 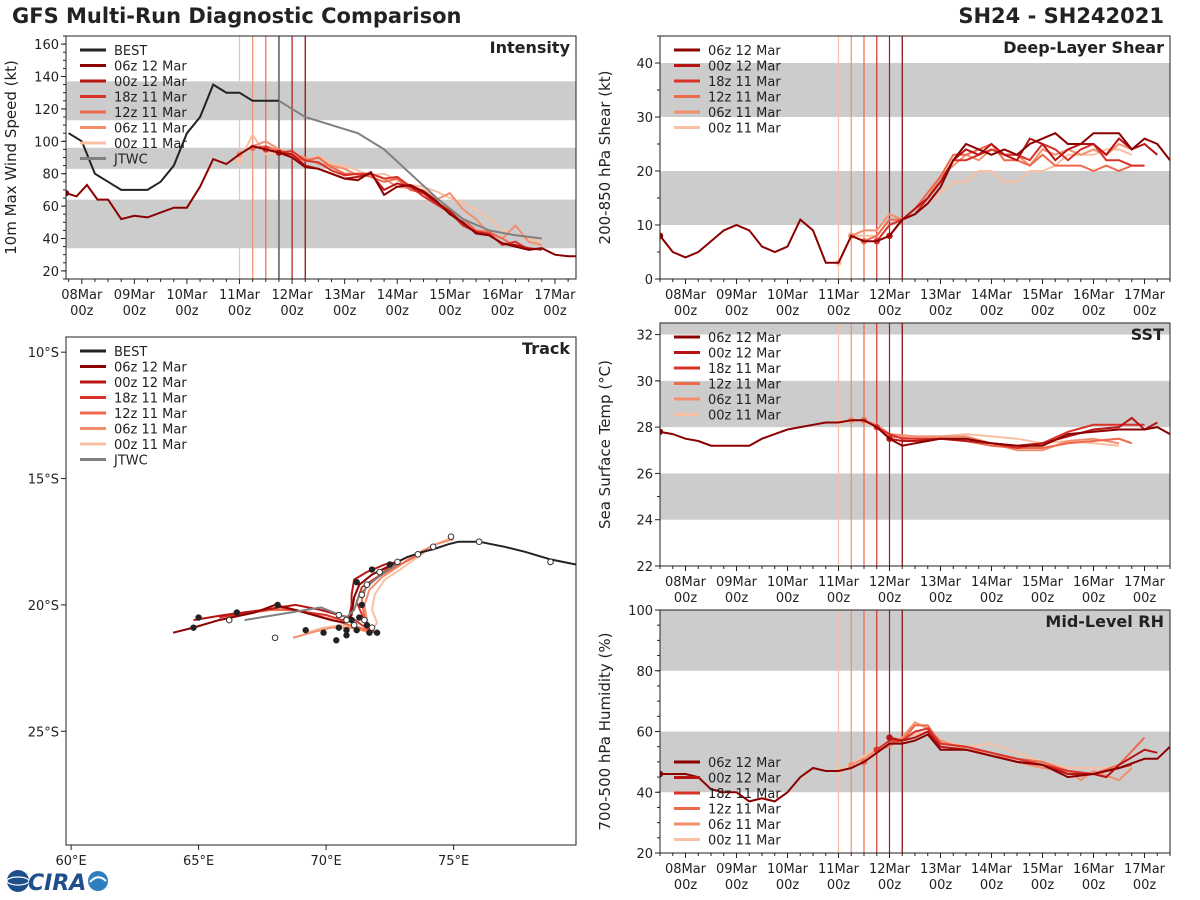 I want to click on sst-ytick-label: 28, so click(x=644, y=428).